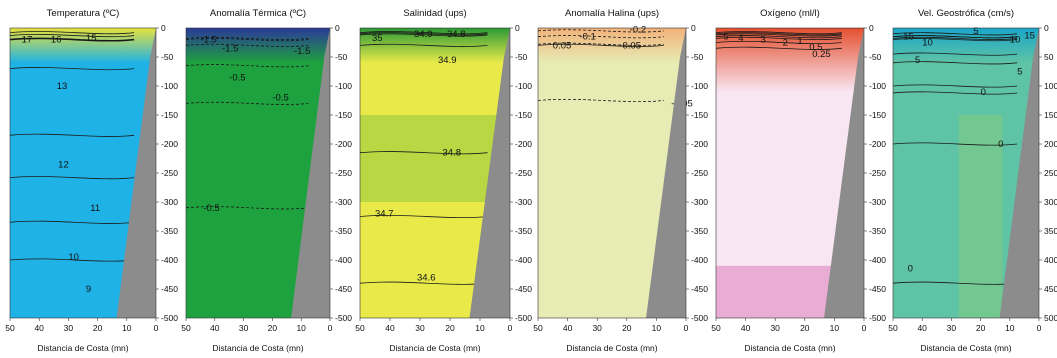 The width and height of the screenshot is (1057, 358). I want to click on y-tick-label: 500, so click(1050, 318).